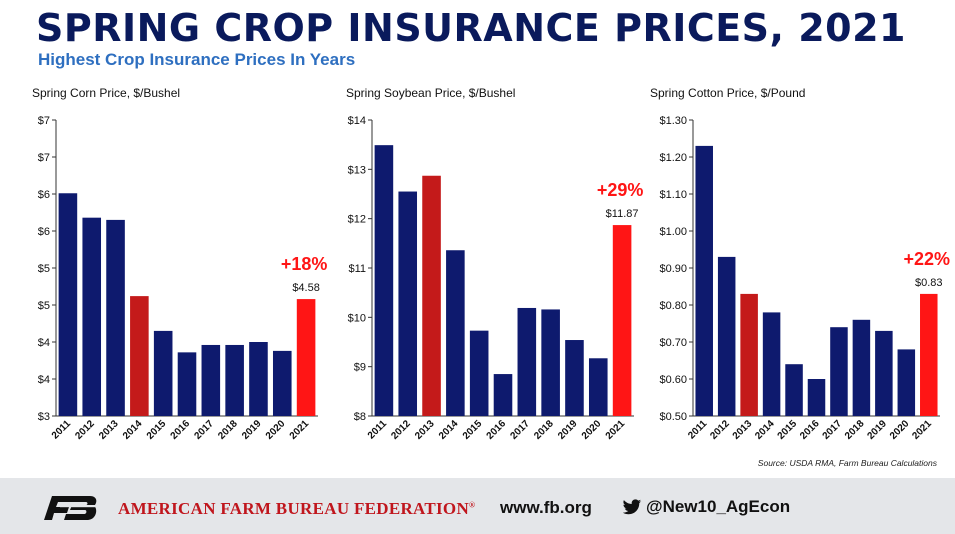  I want to click on y-tick-label: $9, so click(360, 368).